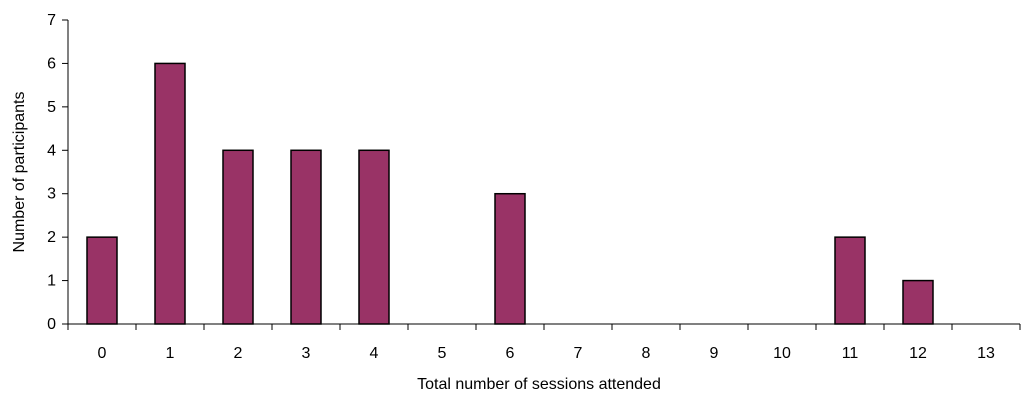  What do you see at coordinates (51, 20) in the screenshot?
I see `y-tick-label: 7` at bounding box center [51, 20].